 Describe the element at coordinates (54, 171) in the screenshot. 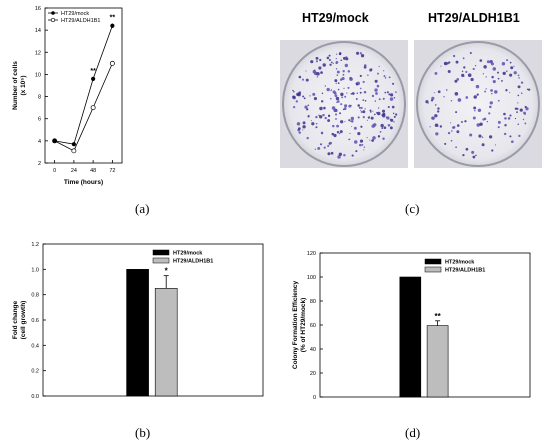

I see `x-tick-label: 0` at that location.